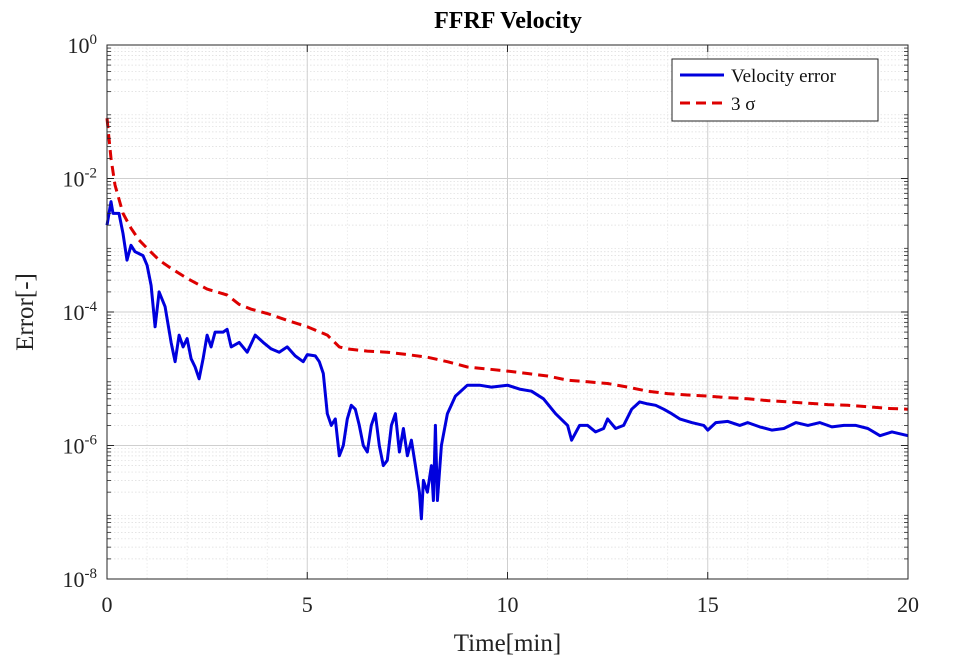  I want to click on y-tick-label: 10⁻⁴, so click(80, 312).